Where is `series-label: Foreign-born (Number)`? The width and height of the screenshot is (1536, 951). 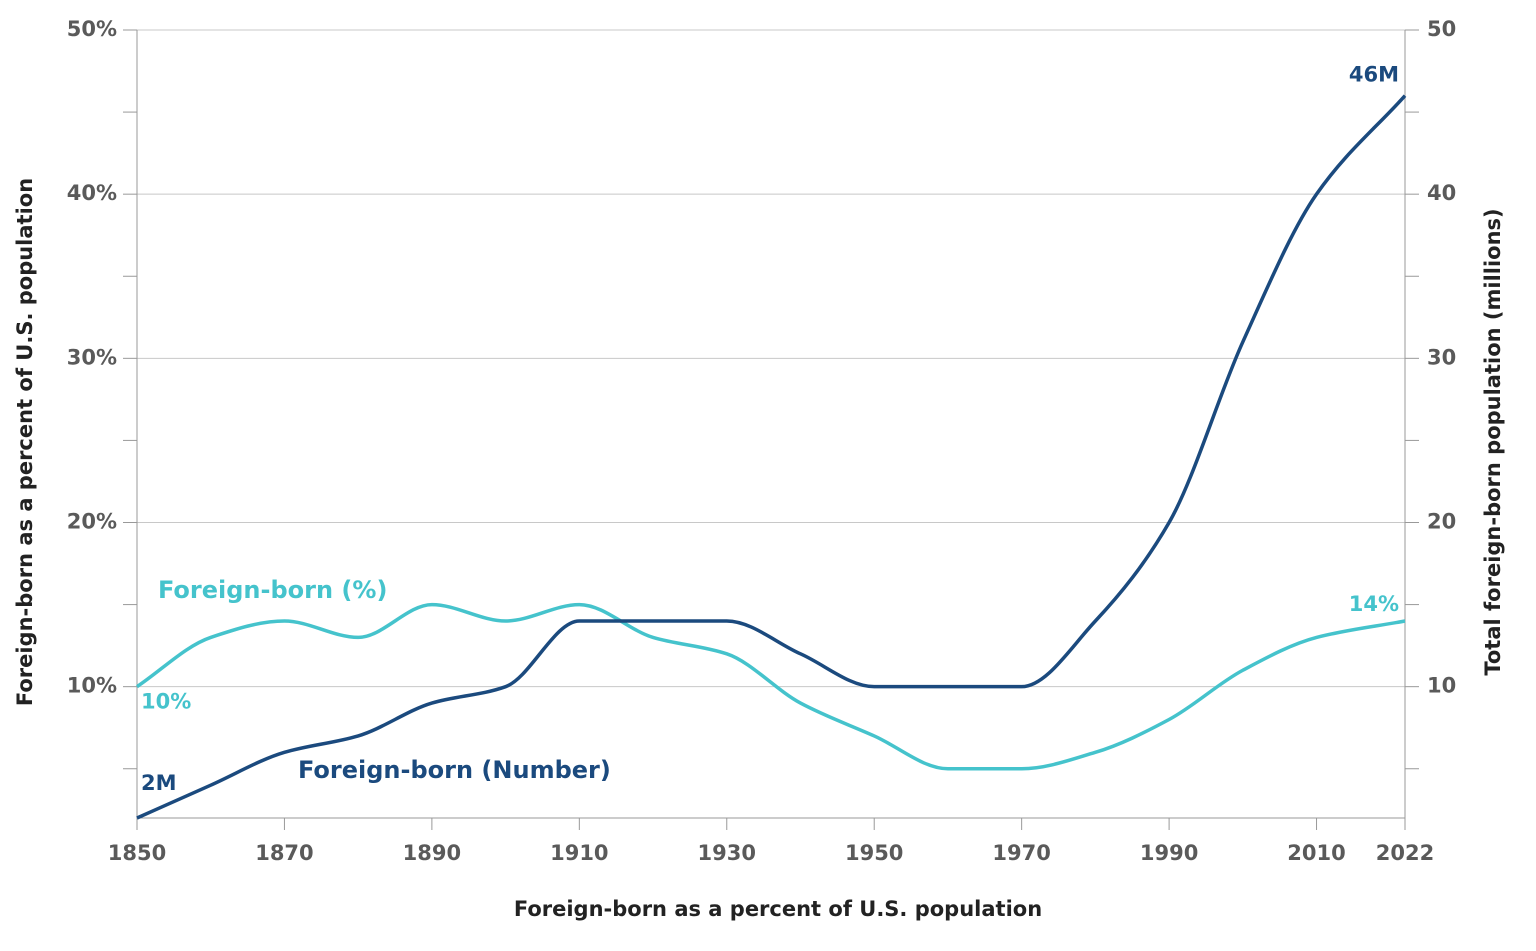
series-label: Foreign-born (Number) is located at coordinates (454, 770).